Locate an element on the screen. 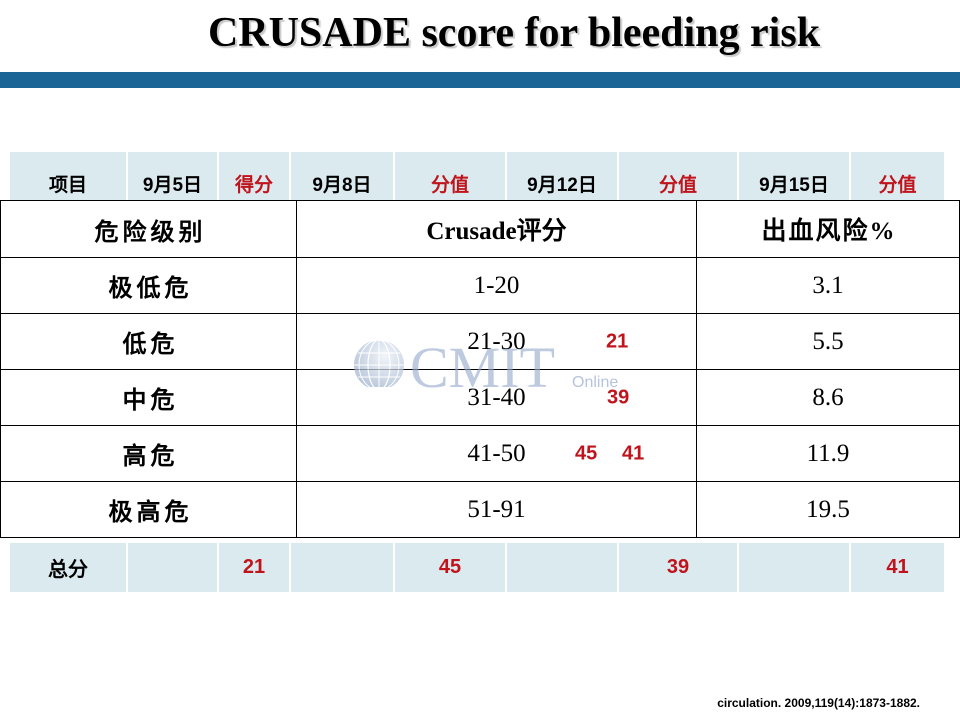  score-range: 21-30 is located at coordinates (496, 341).